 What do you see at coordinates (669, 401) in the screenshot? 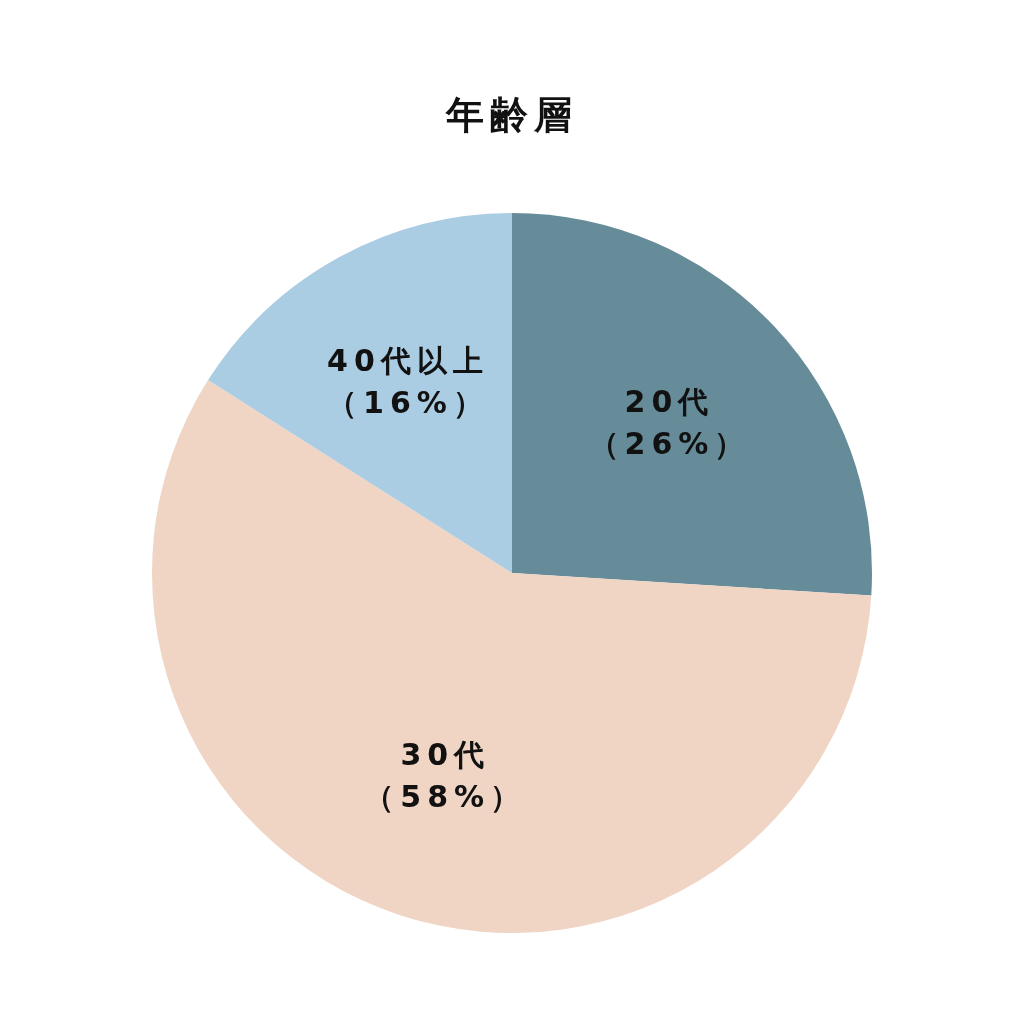
I see `slice-label: 20代` at bounding box center [669, 401].